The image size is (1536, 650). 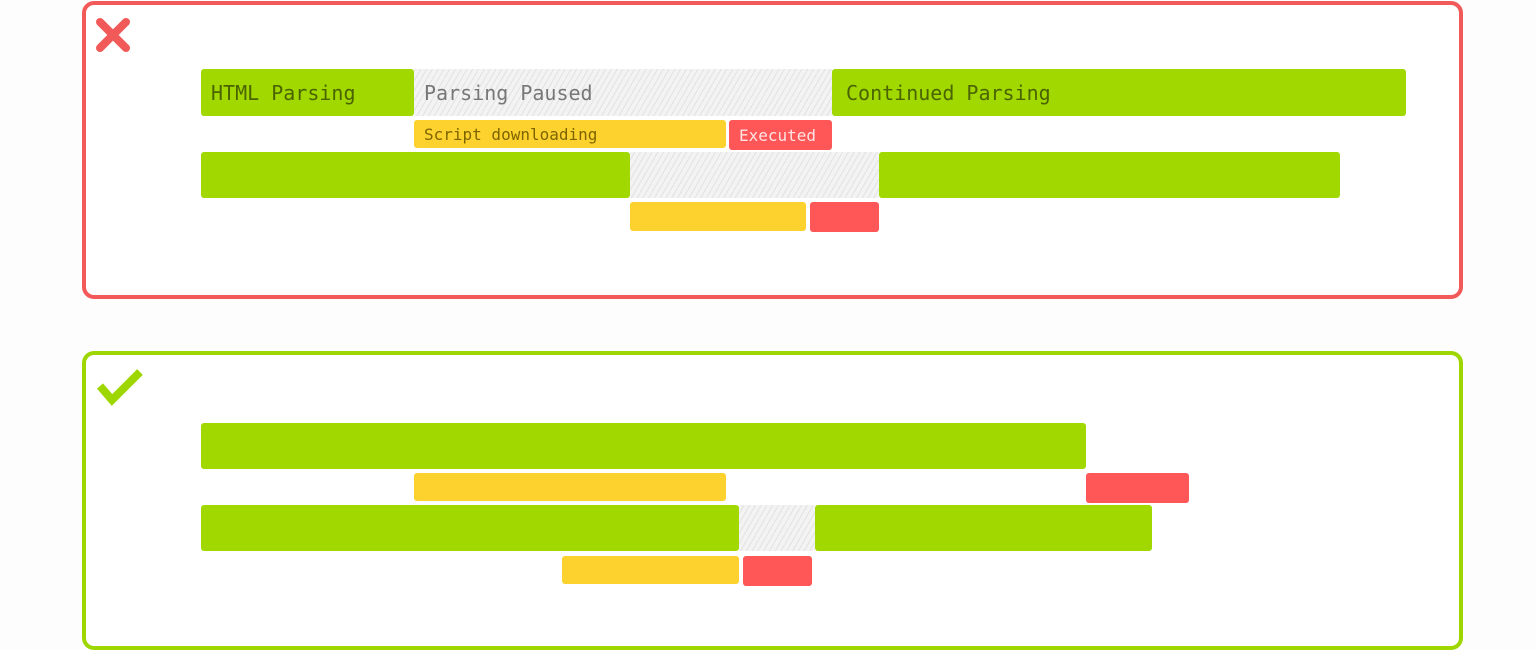 What do you see at coordinates (508, 92) in the screenshot?
I see `parsing-paused-label: Parsing Paused` at bounding box center [508, 92].